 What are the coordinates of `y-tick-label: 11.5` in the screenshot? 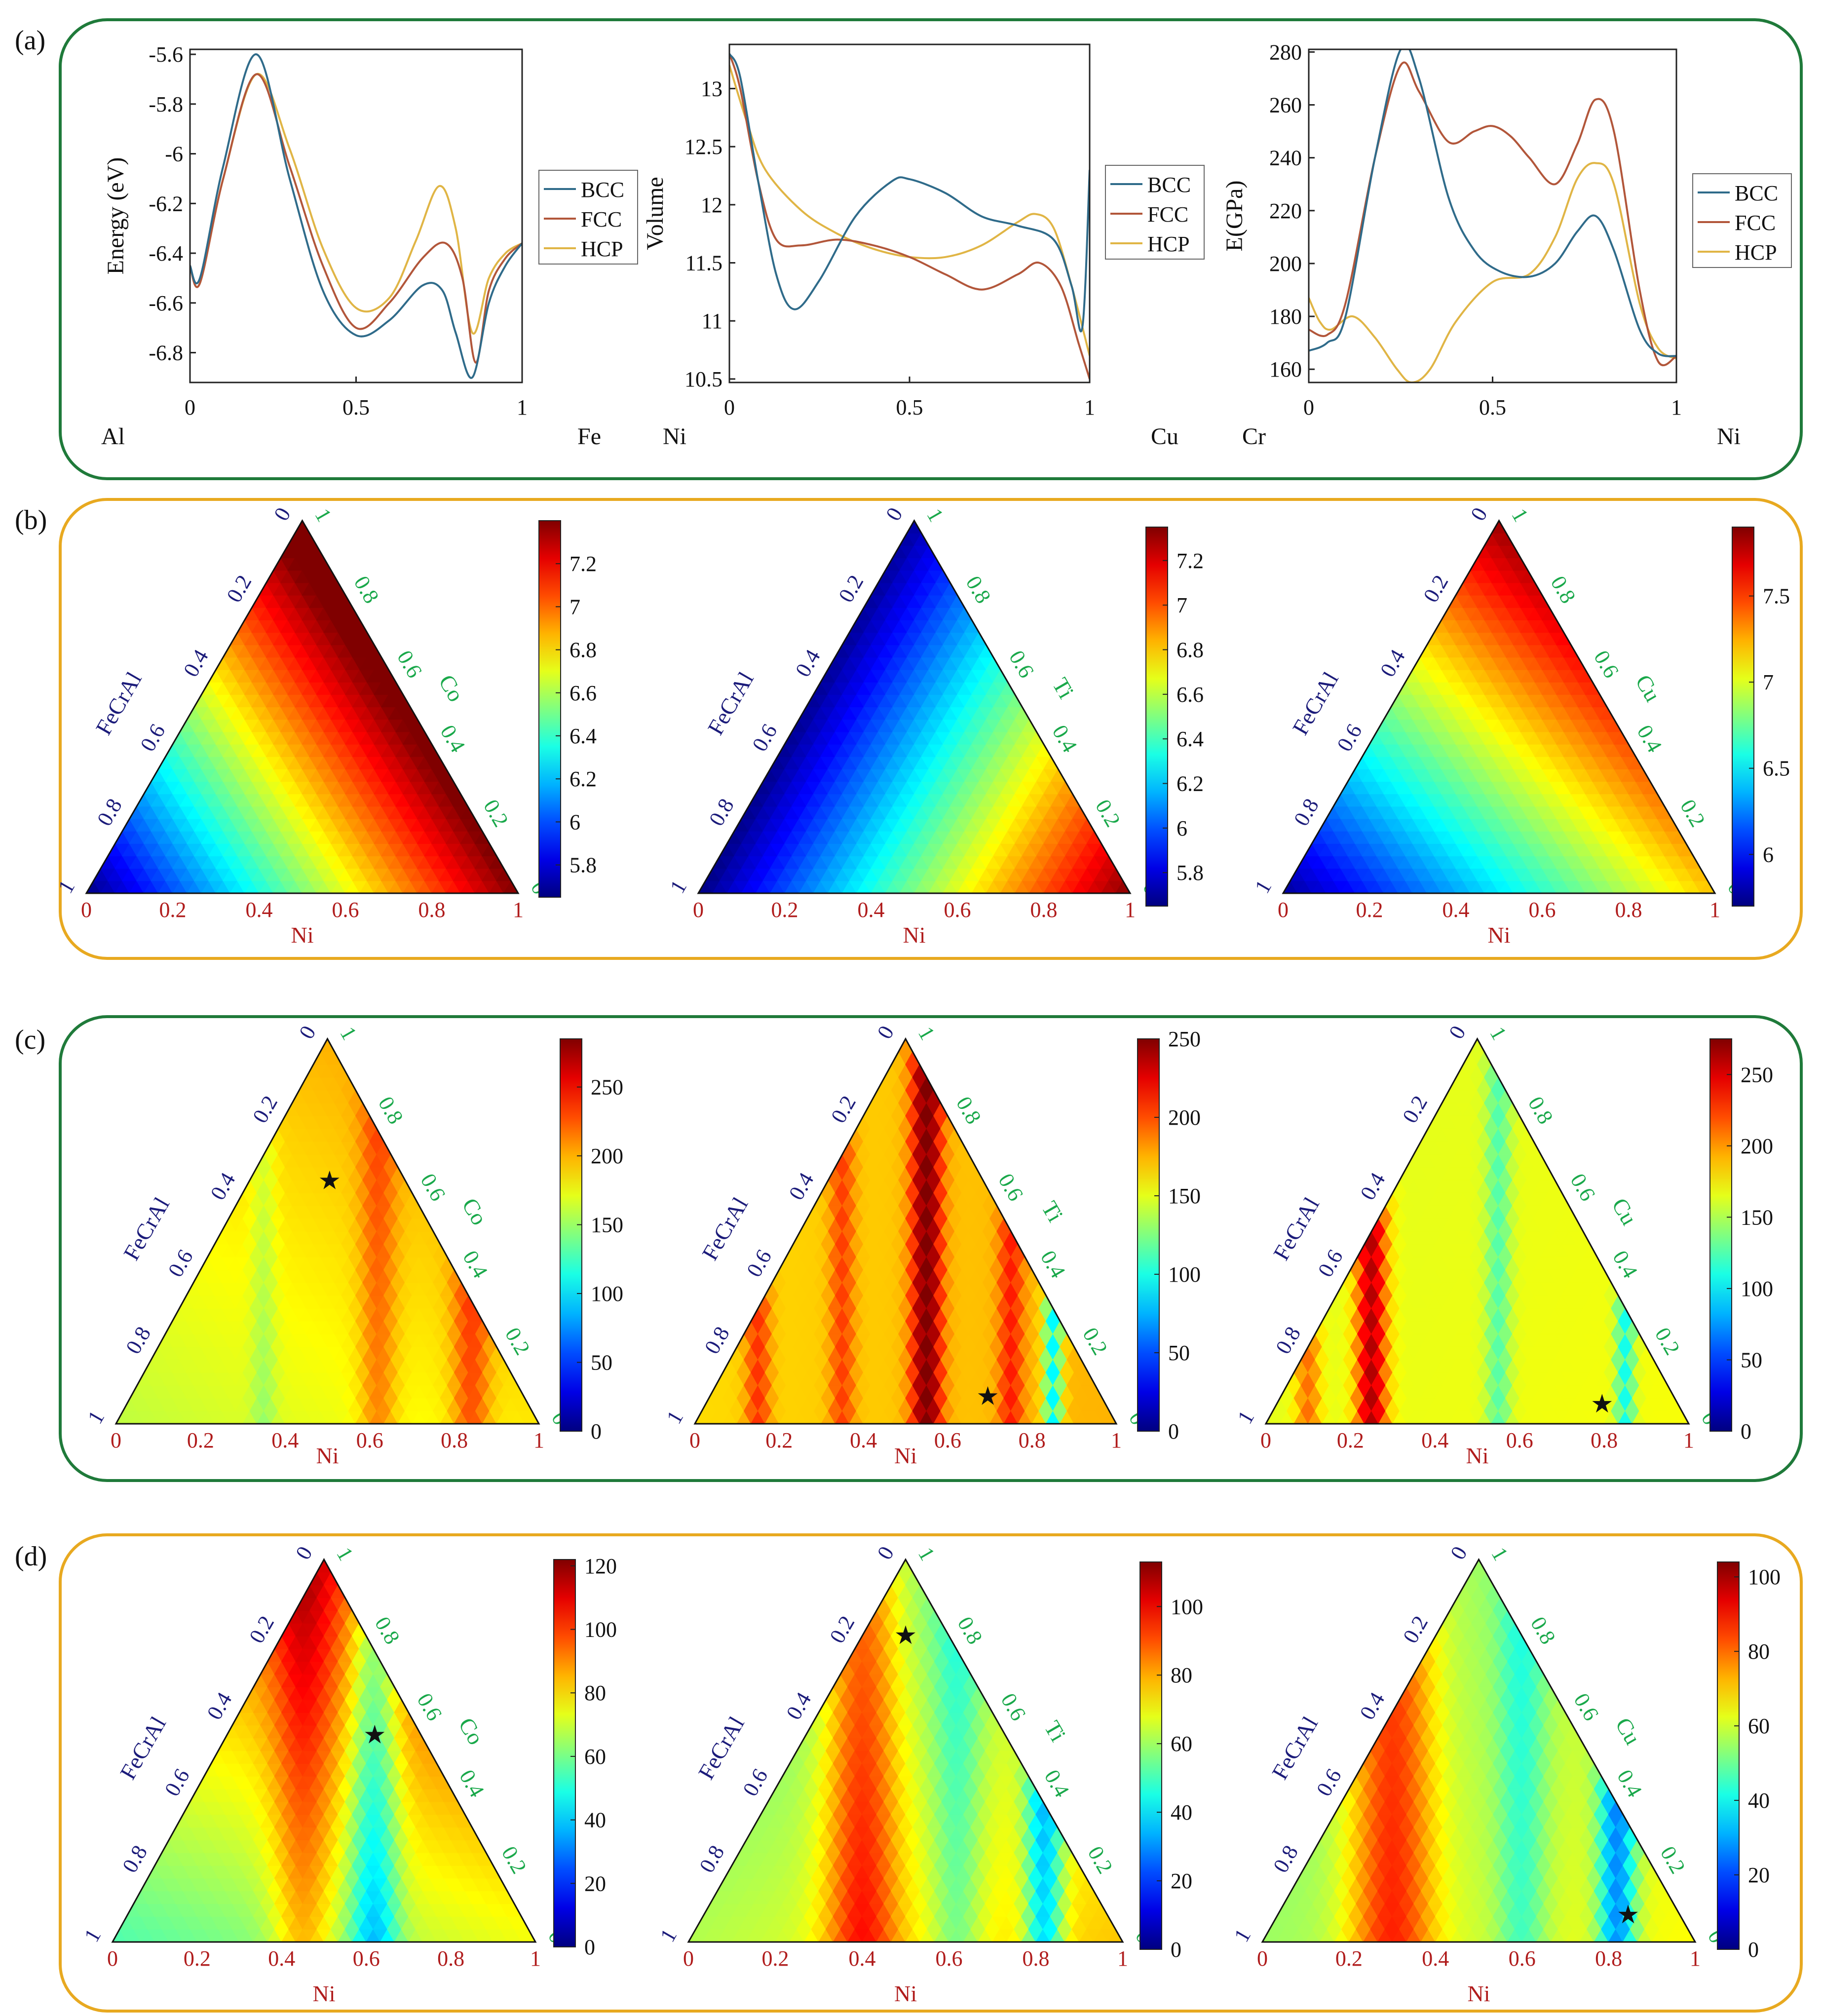 It's located at (704, 263).